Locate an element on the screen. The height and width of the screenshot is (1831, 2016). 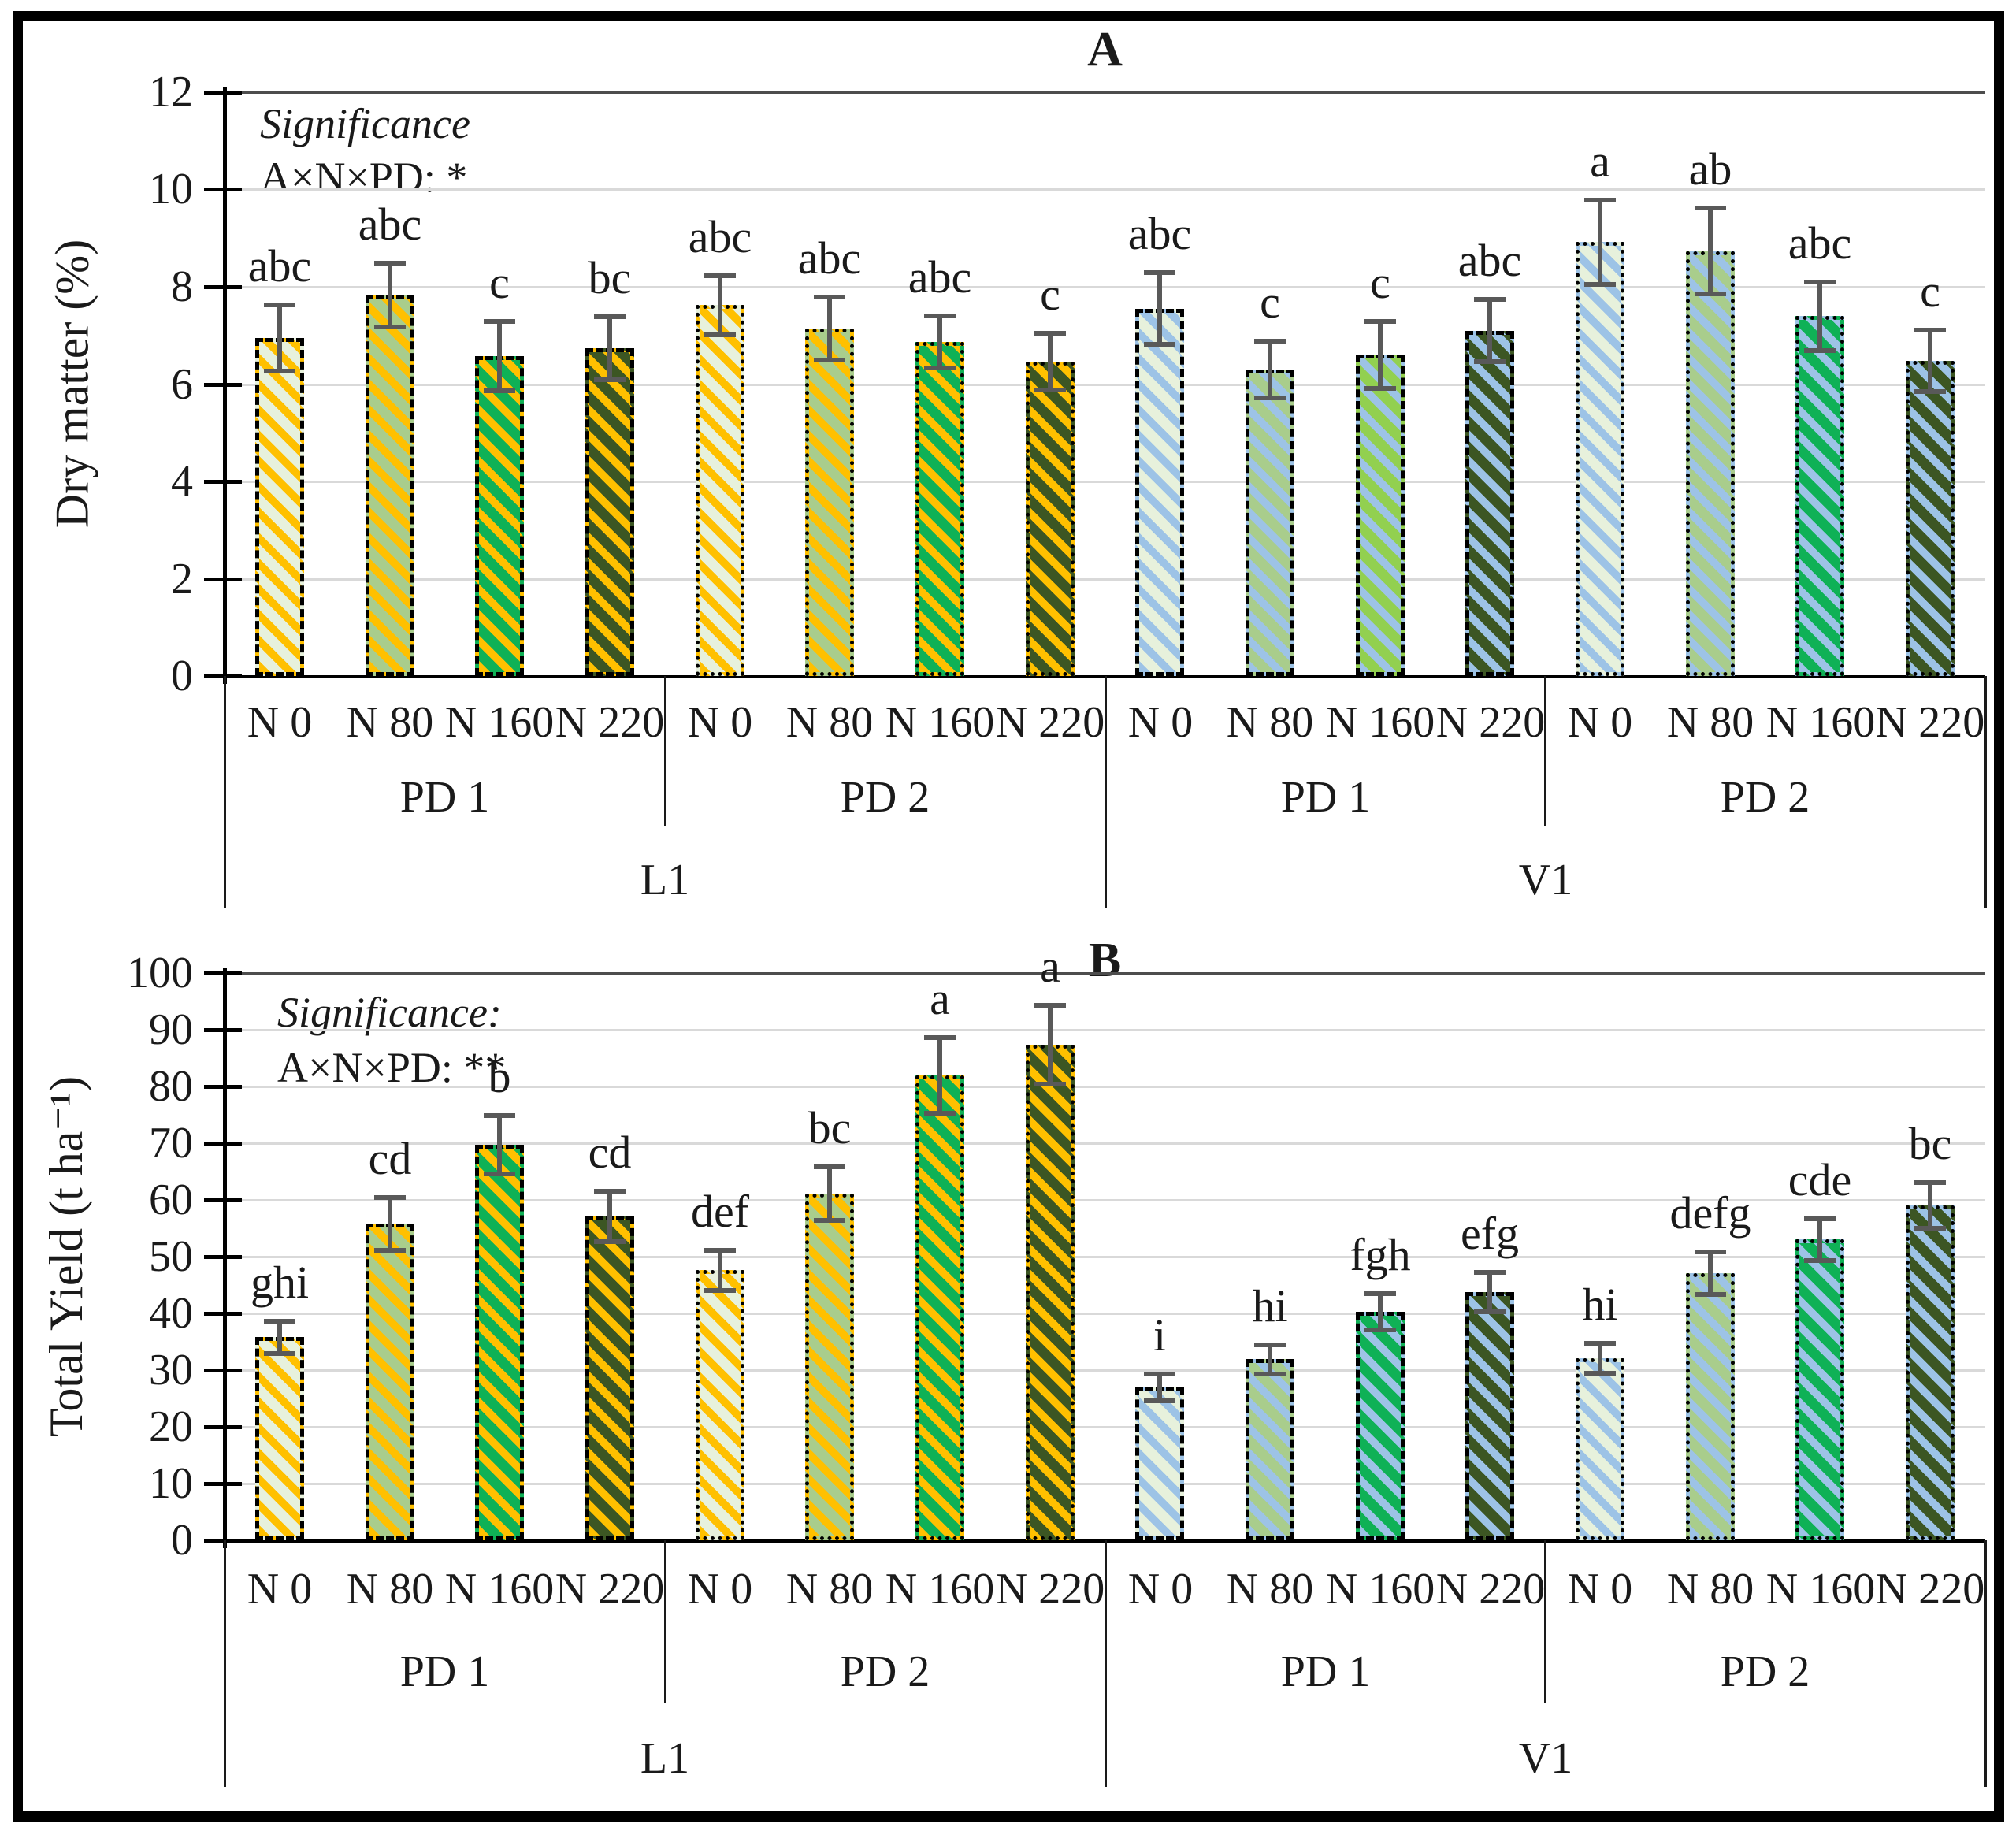
panel-b-significance-label: Significance: is located at coordinates (389, 1013).